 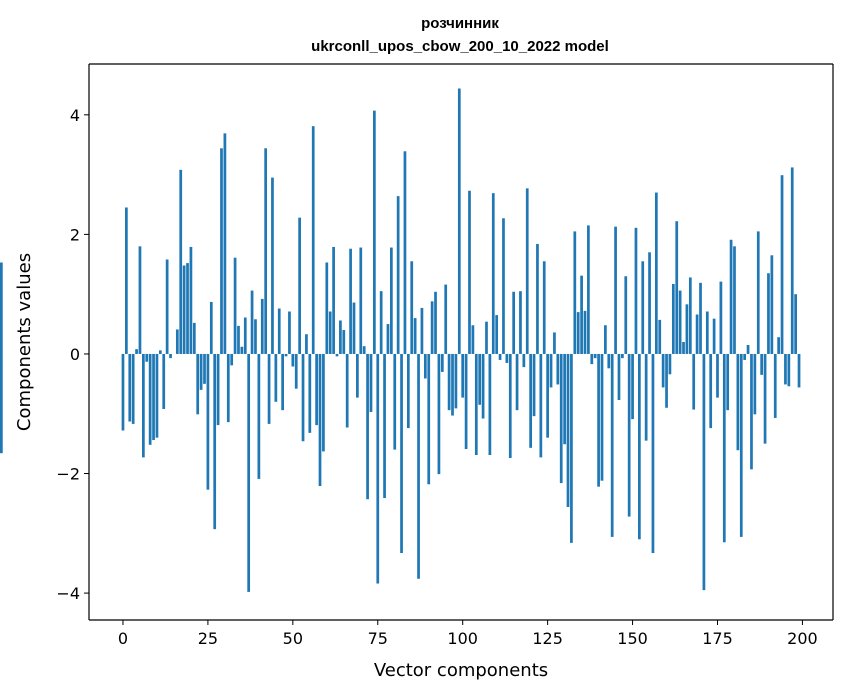 What do you see at coordinates (547, 638) in the screenshot?
I see `x-tick-label: 125` at bounding box center [547, 638].